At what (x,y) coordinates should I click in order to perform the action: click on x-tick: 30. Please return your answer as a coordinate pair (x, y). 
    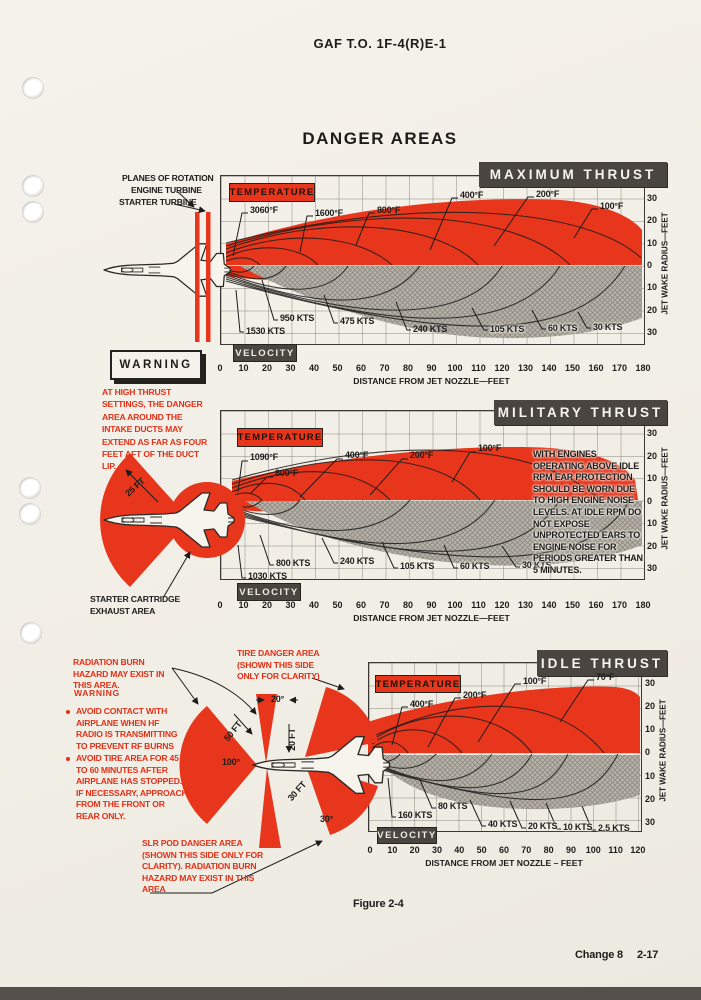
    Looking at the image, I should click on (290, 368).